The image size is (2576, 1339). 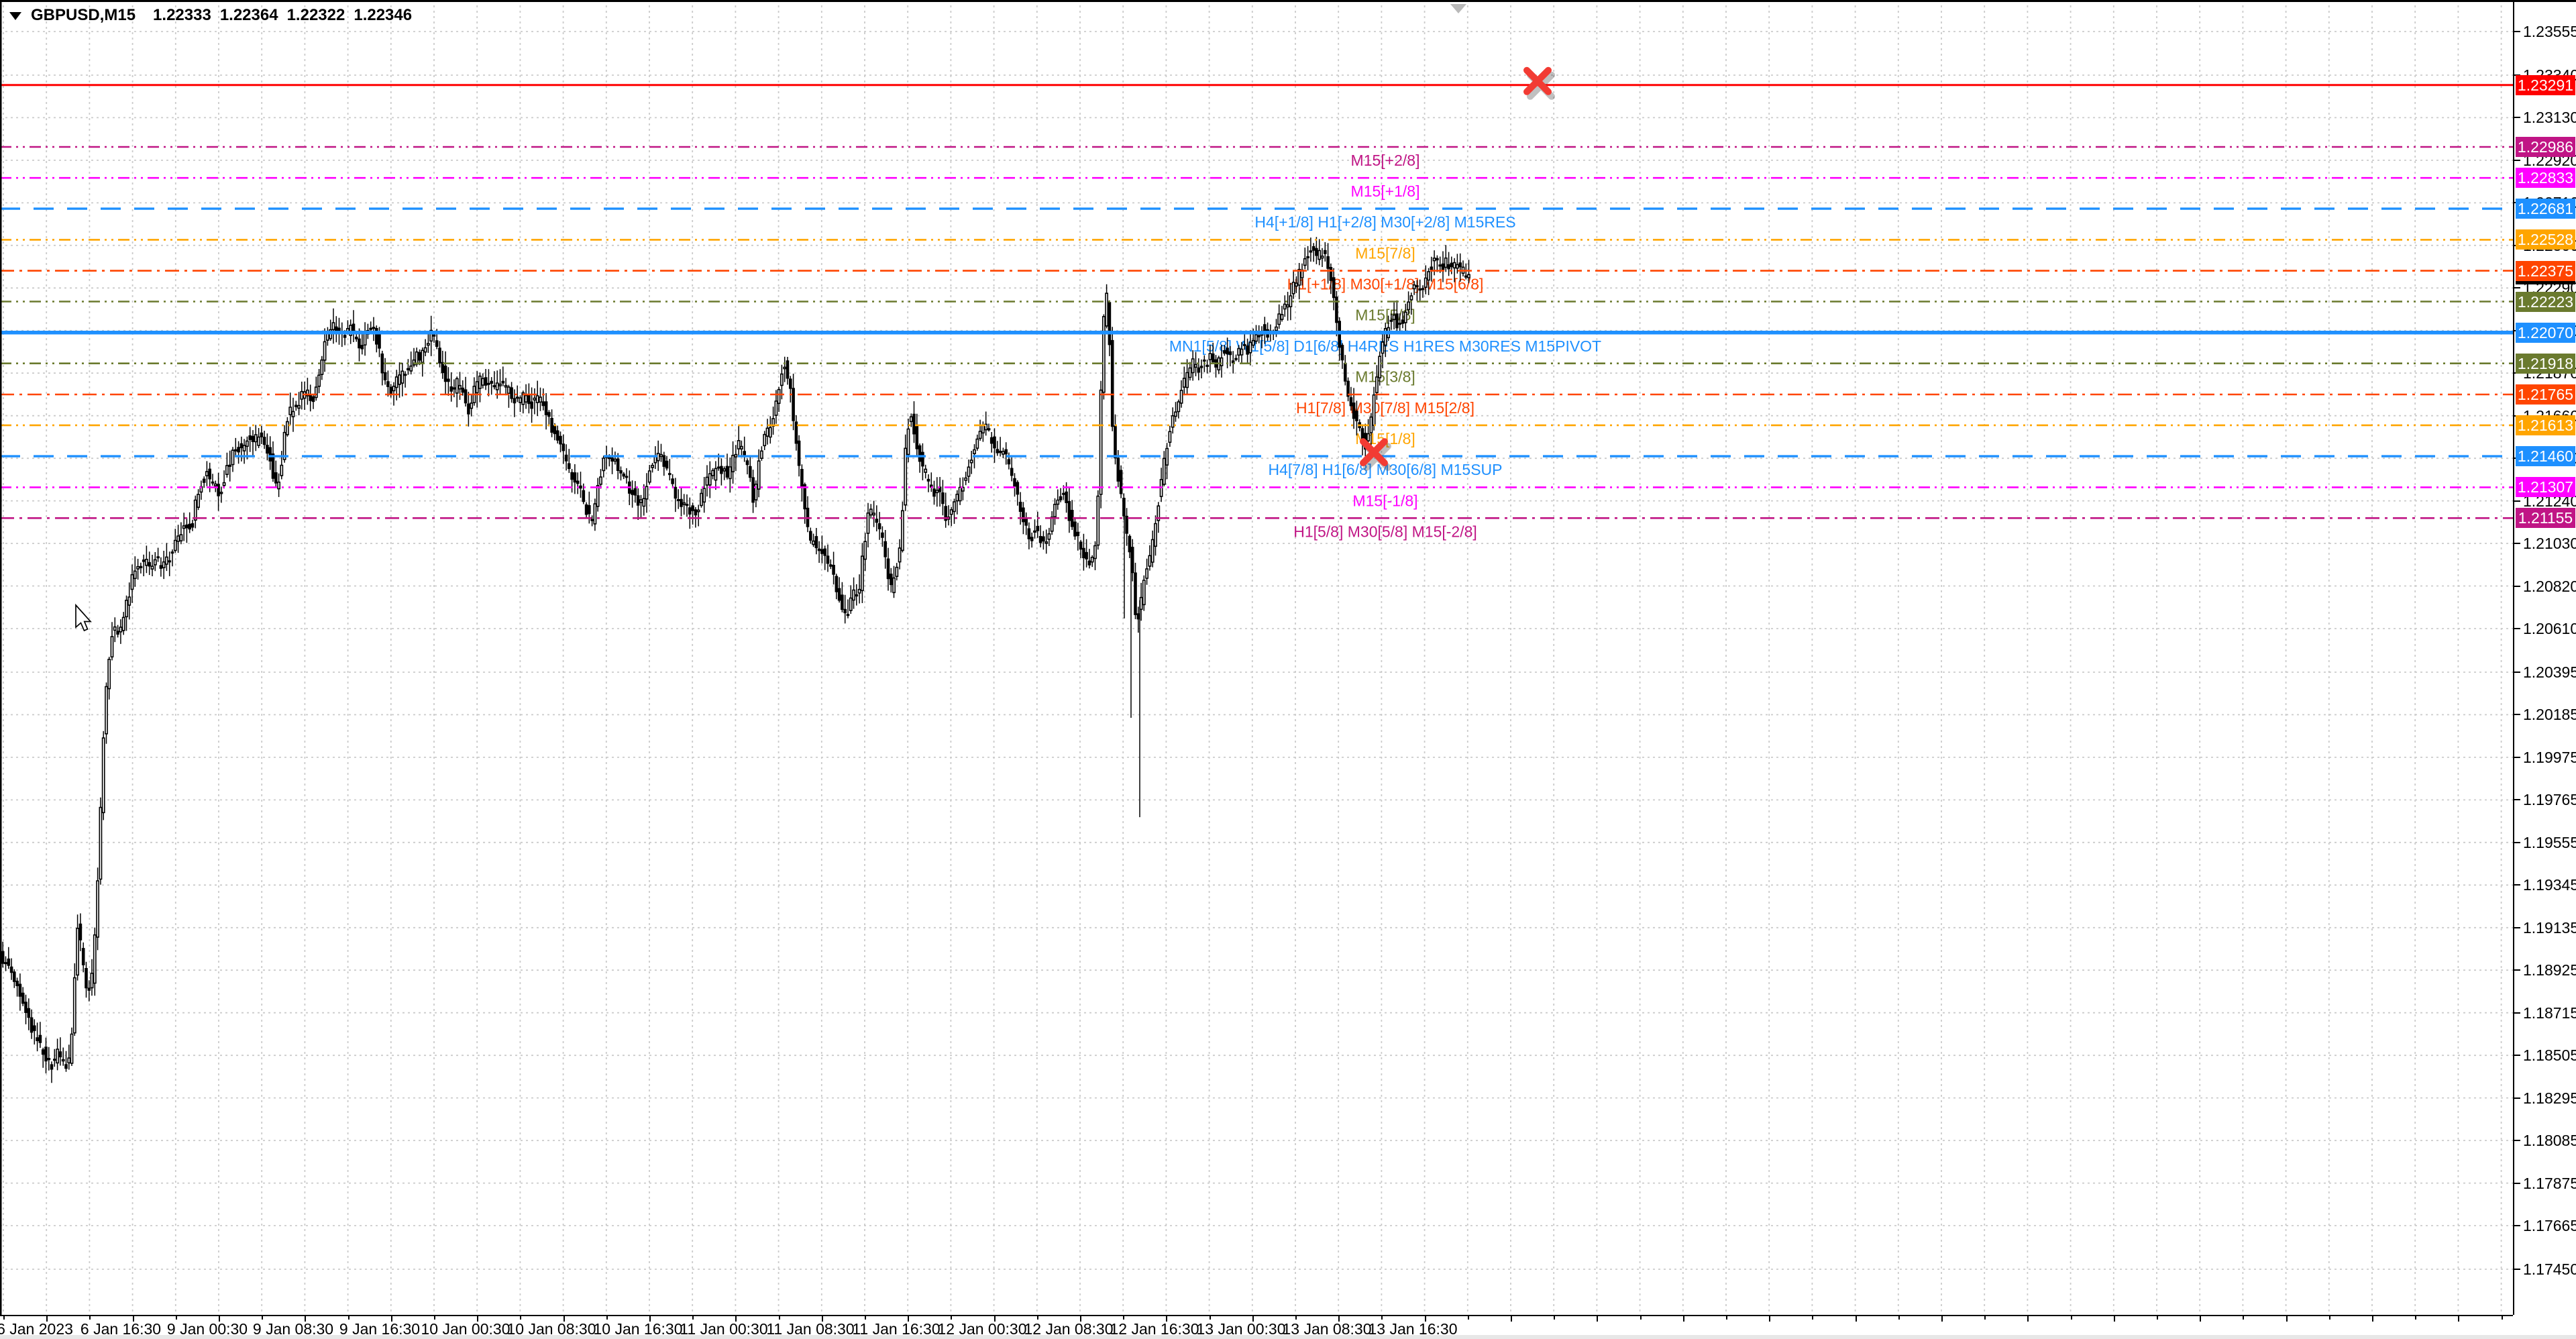 I want to click on time-tick-label: 11 Jan 00:30, so click(x=724, y=1329).